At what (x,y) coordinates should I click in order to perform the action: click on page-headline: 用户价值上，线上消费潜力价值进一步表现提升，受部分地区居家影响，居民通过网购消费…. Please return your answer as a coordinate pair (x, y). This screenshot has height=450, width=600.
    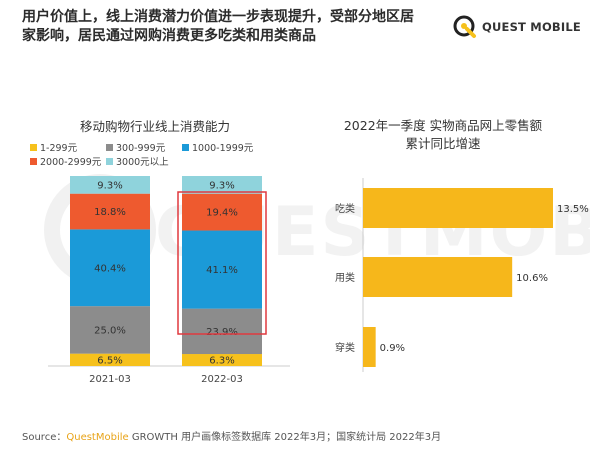
    Looking at the image, I should click on (218, 26).